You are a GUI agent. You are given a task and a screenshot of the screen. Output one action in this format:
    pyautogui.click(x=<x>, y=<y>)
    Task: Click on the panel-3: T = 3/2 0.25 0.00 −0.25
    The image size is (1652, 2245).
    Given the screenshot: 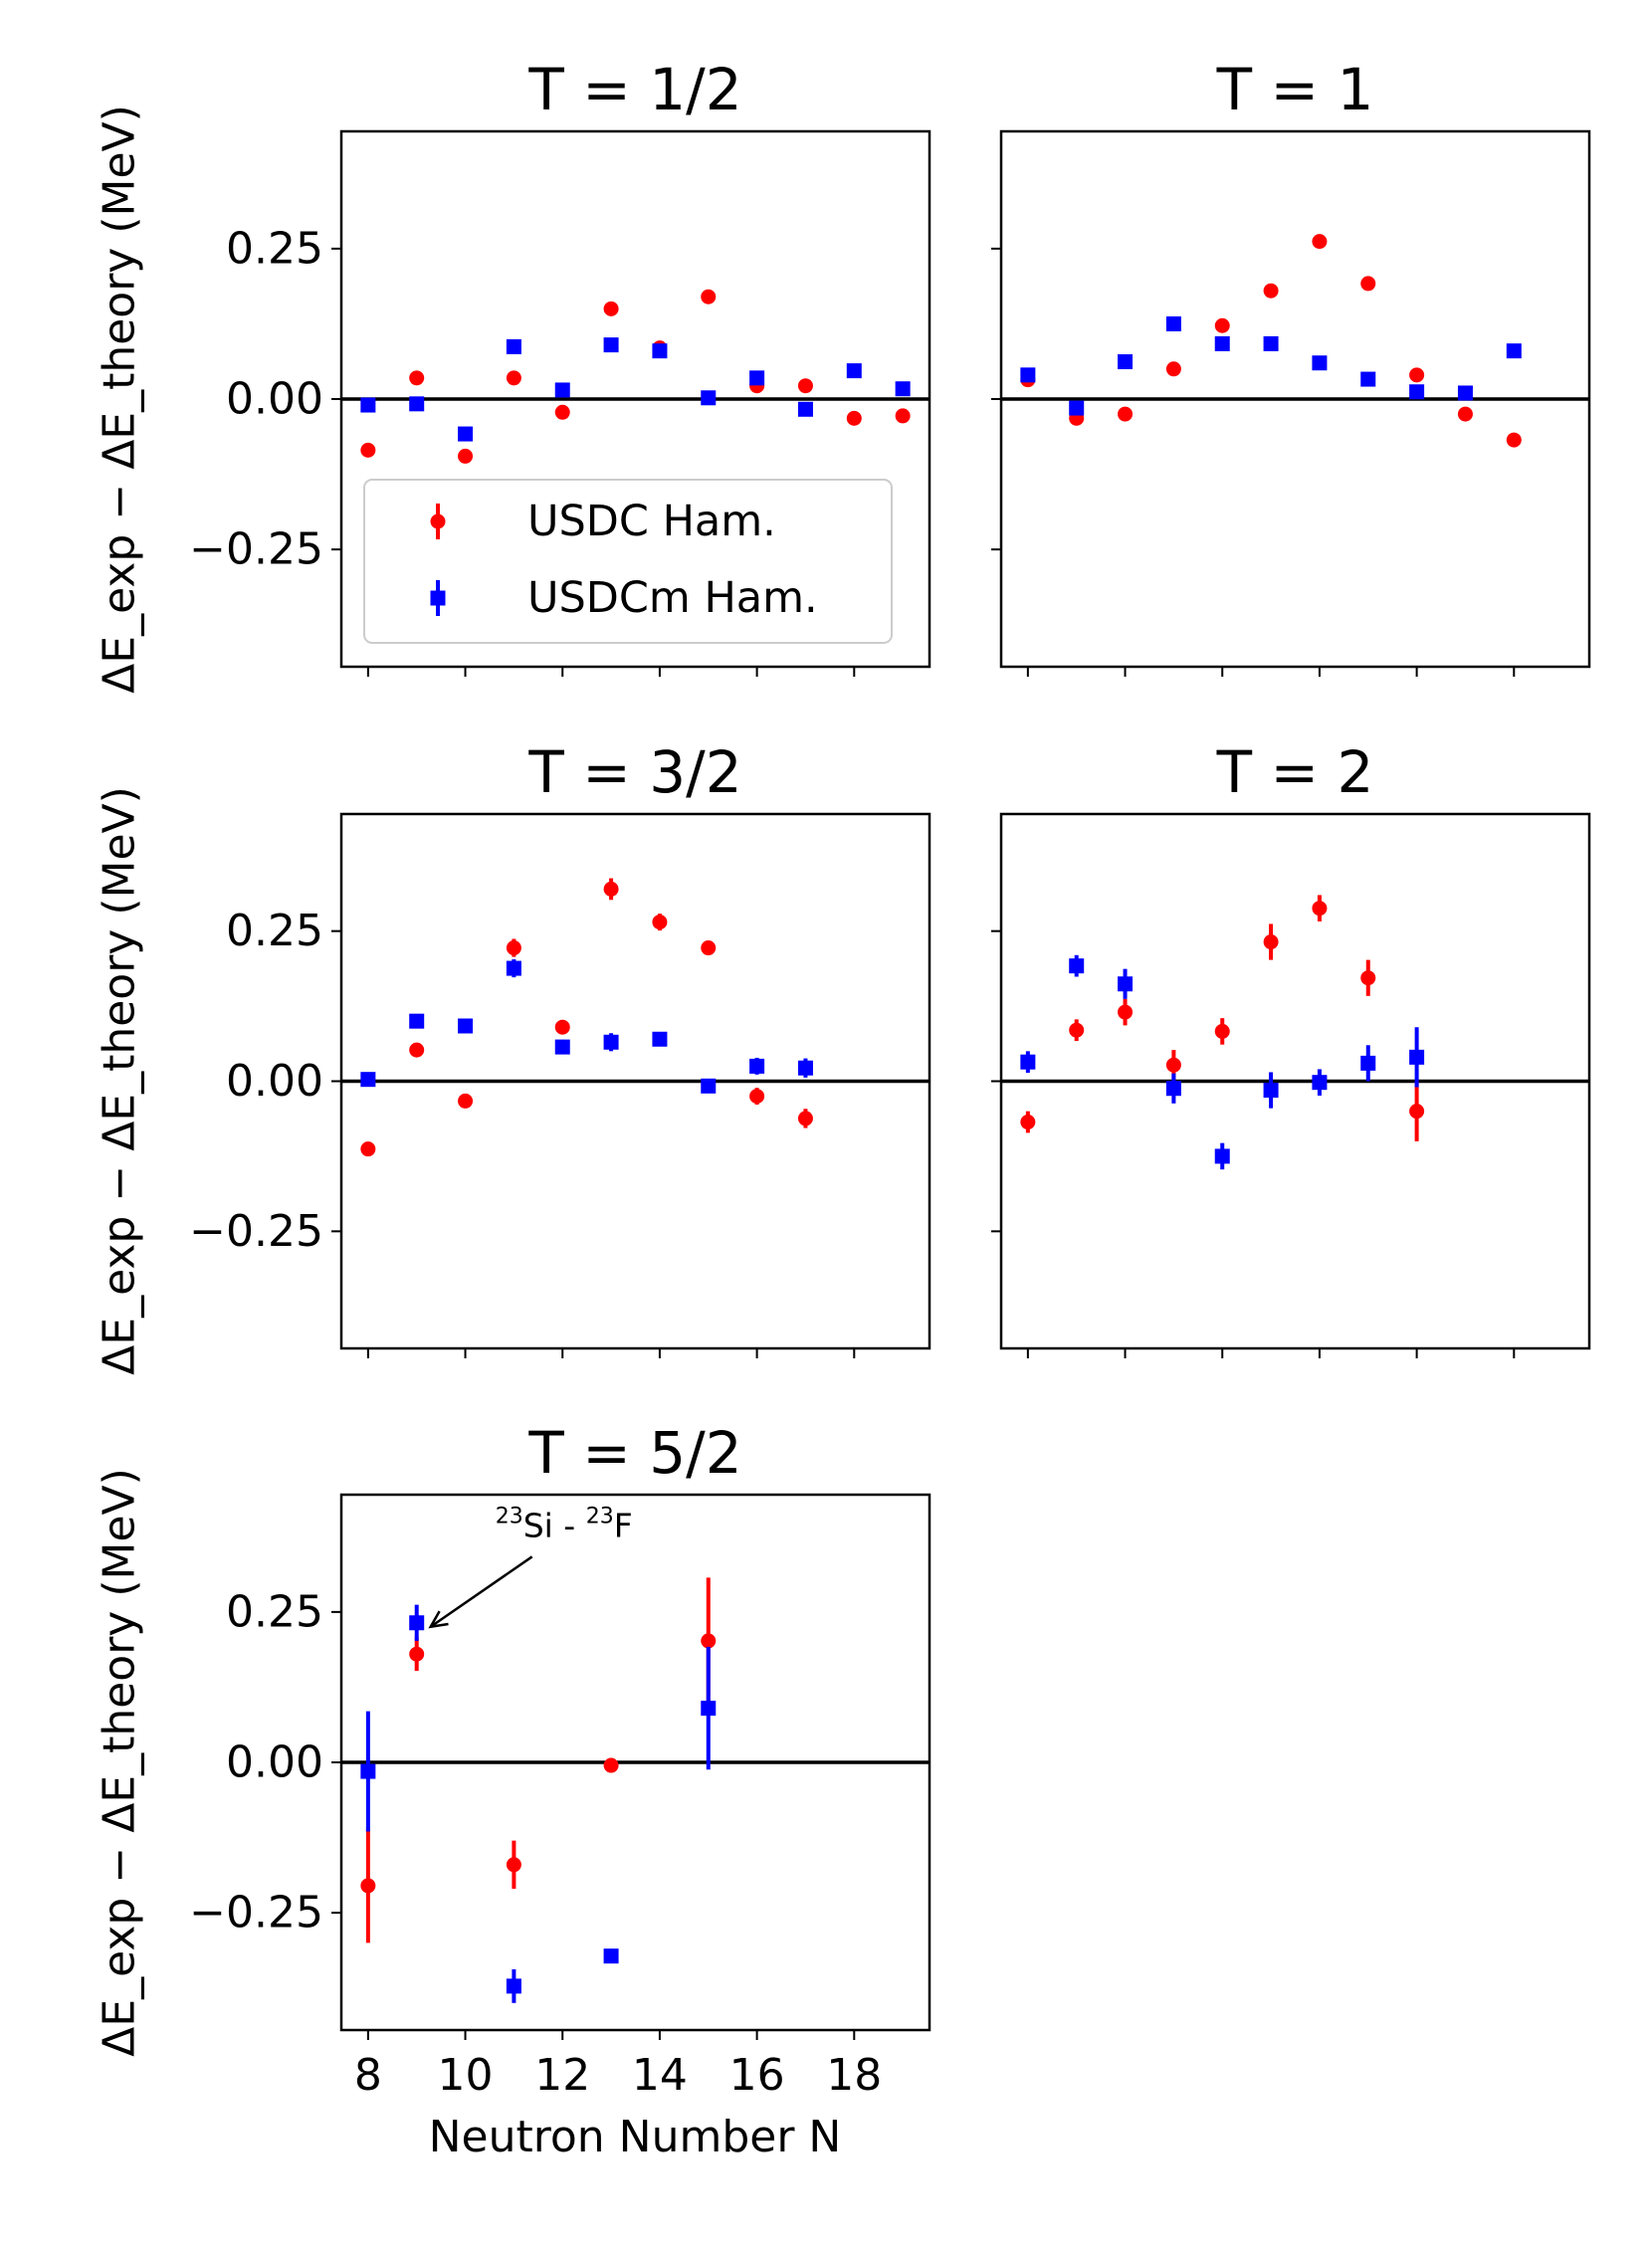 What is the action you would take?
    pyautogui.click(x=560, y=1048)
    